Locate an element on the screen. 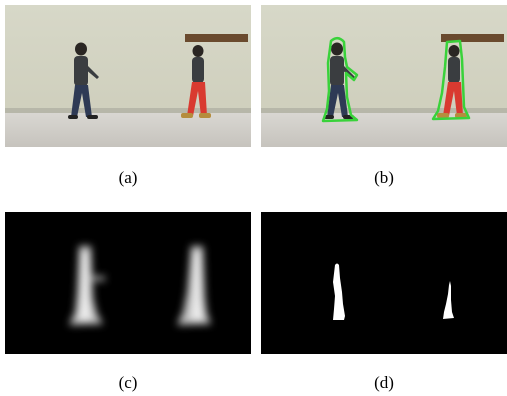 The image size is (507, 396). contour-left is located at coordinates (340, 80).